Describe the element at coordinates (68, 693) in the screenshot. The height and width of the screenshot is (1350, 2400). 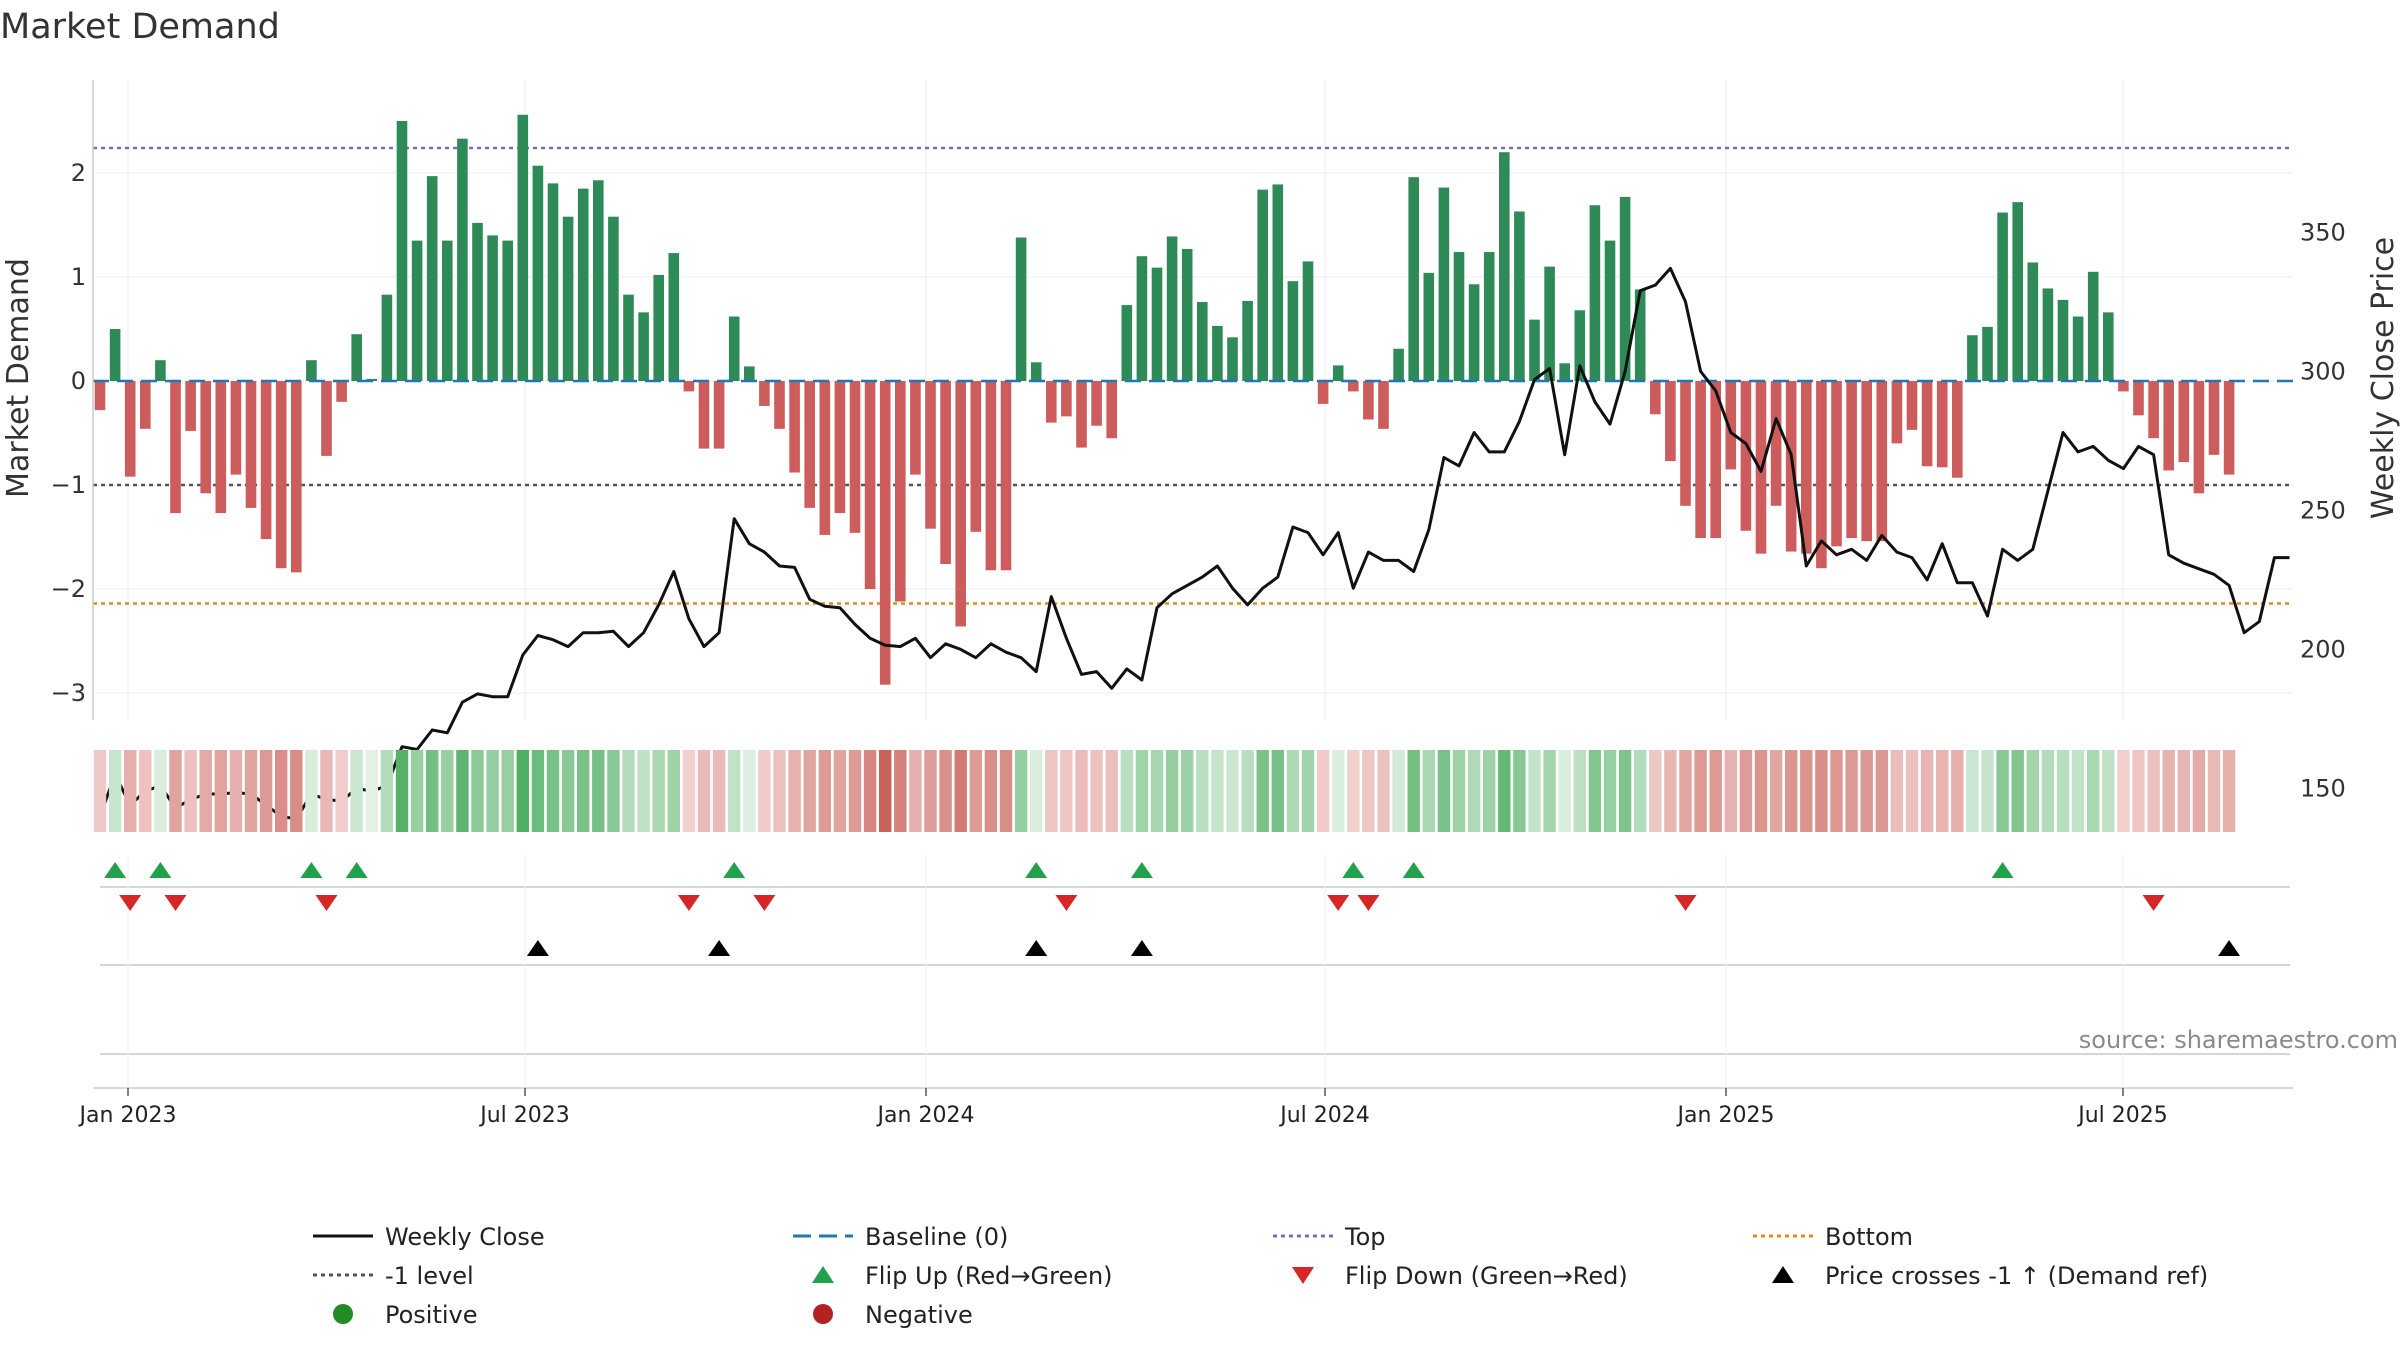
I see `y-tick-label: −3` at that location.